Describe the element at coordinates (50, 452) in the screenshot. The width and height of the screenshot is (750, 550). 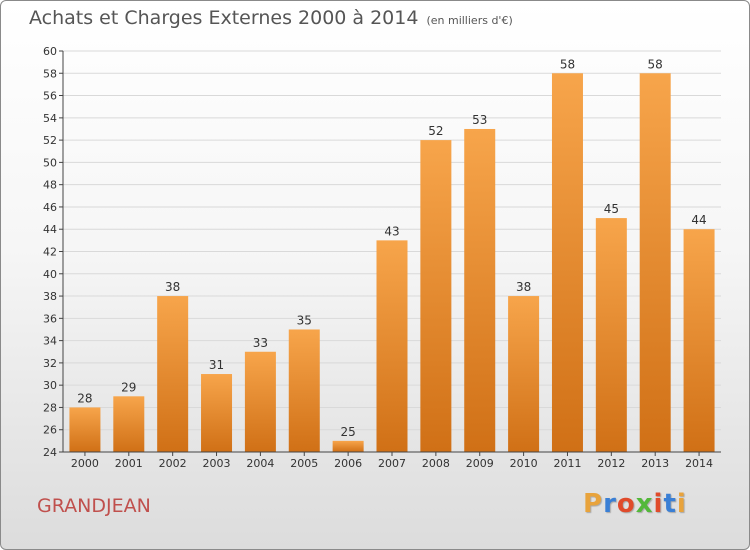
I see `y-tick-label: 24` at that location.